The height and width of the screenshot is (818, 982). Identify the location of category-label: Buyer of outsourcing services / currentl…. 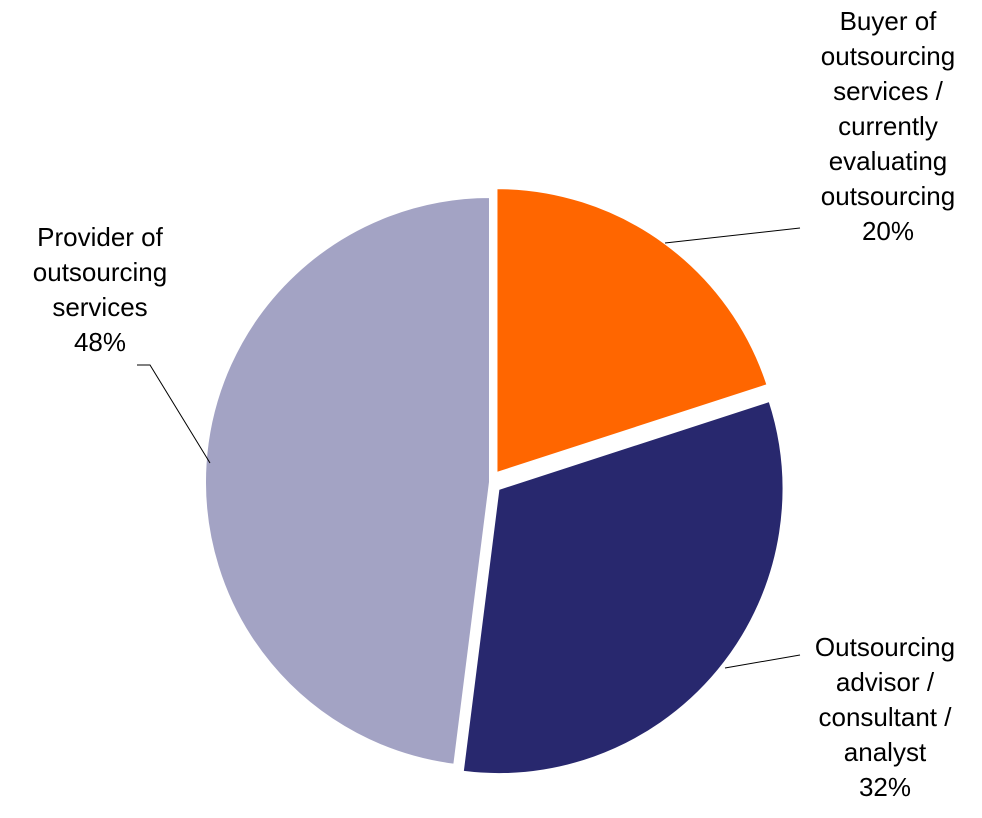
(888, 108).